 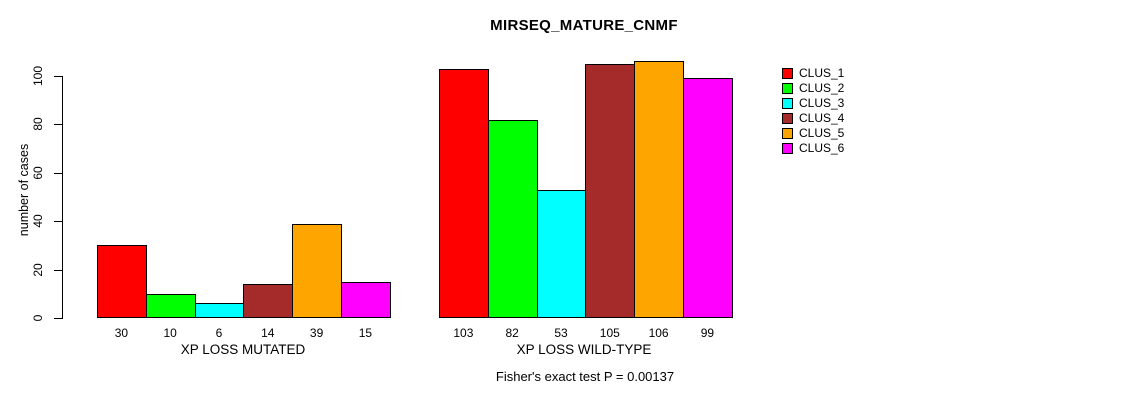 I want to click on legend-item: CLUS_4, so click(x=813, y=118).